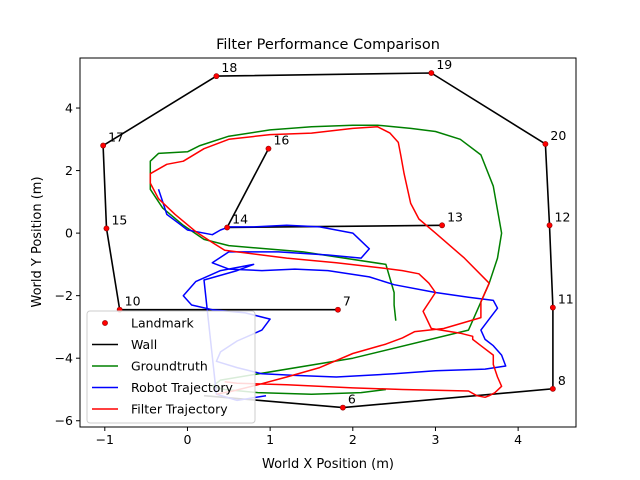 This screenshot has width=640, height=480. I want to click on legend-marker-landmark, so click(105, 323).